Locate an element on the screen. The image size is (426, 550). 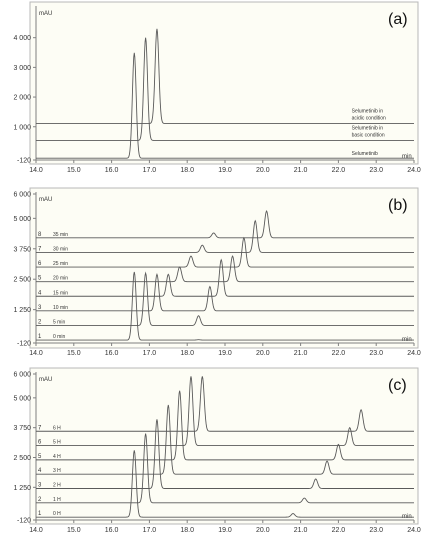
series-name: 6 H is located at coordinates (57, 428).